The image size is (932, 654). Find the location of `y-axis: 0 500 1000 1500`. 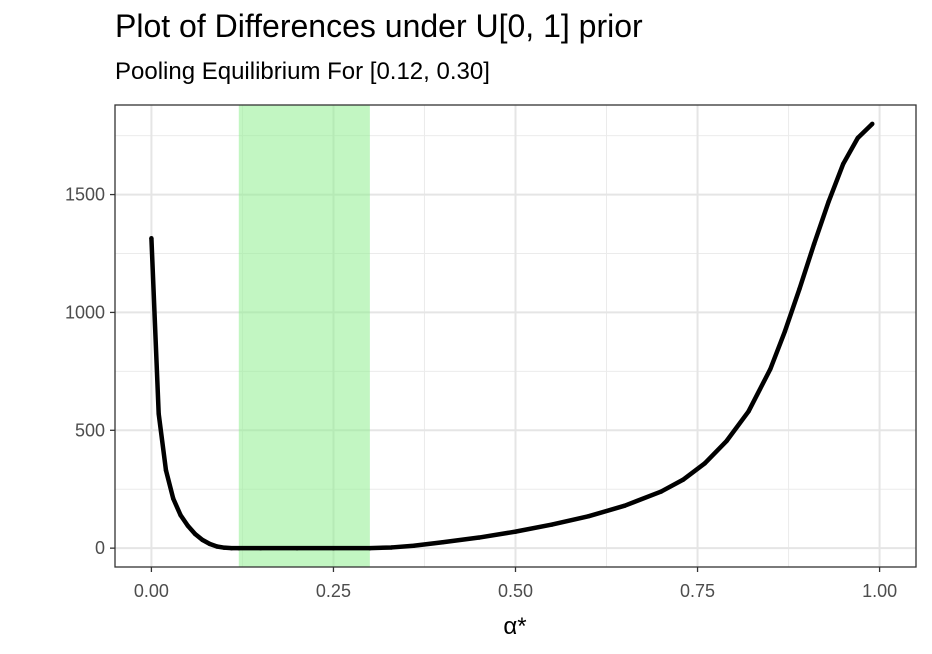

y-axis: 0 500 1000 1500 is located at coordinates (90, 371).